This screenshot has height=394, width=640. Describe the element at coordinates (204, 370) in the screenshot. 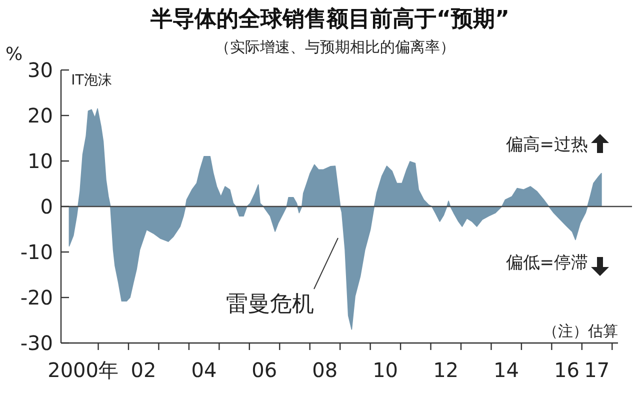

I see `x-tick-label: 04` at that location.